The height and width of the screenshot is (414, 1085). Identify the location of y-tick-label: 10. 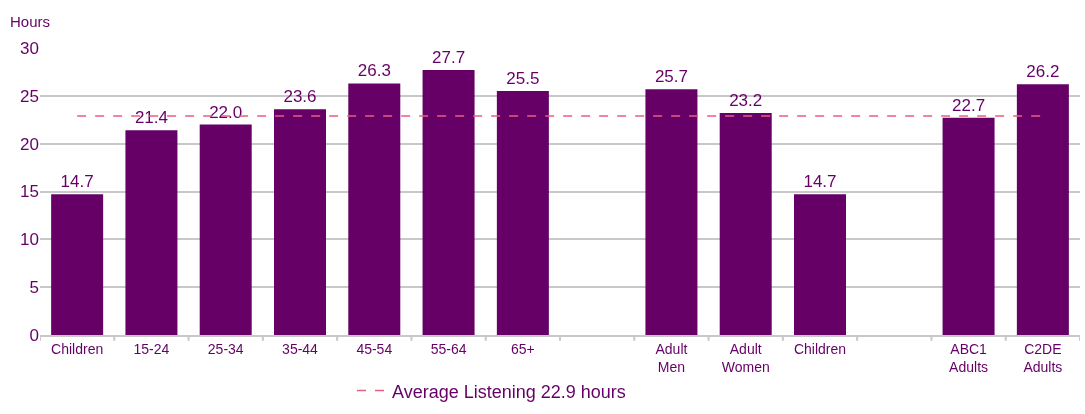
(29, 240).